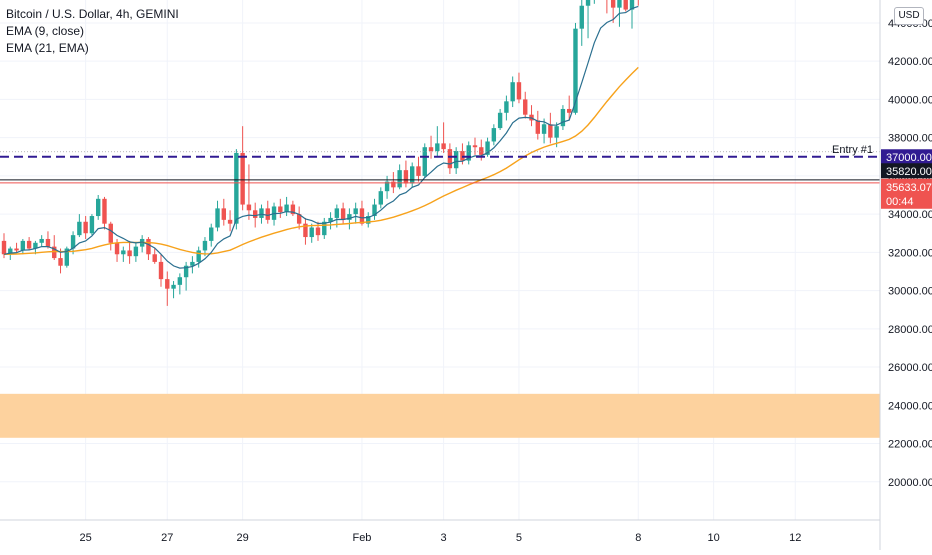  What do you see at coordinates (910, 445) in the screenshot?
I see `y-tick-label: 22000.00` at bounding box center [910, 445].